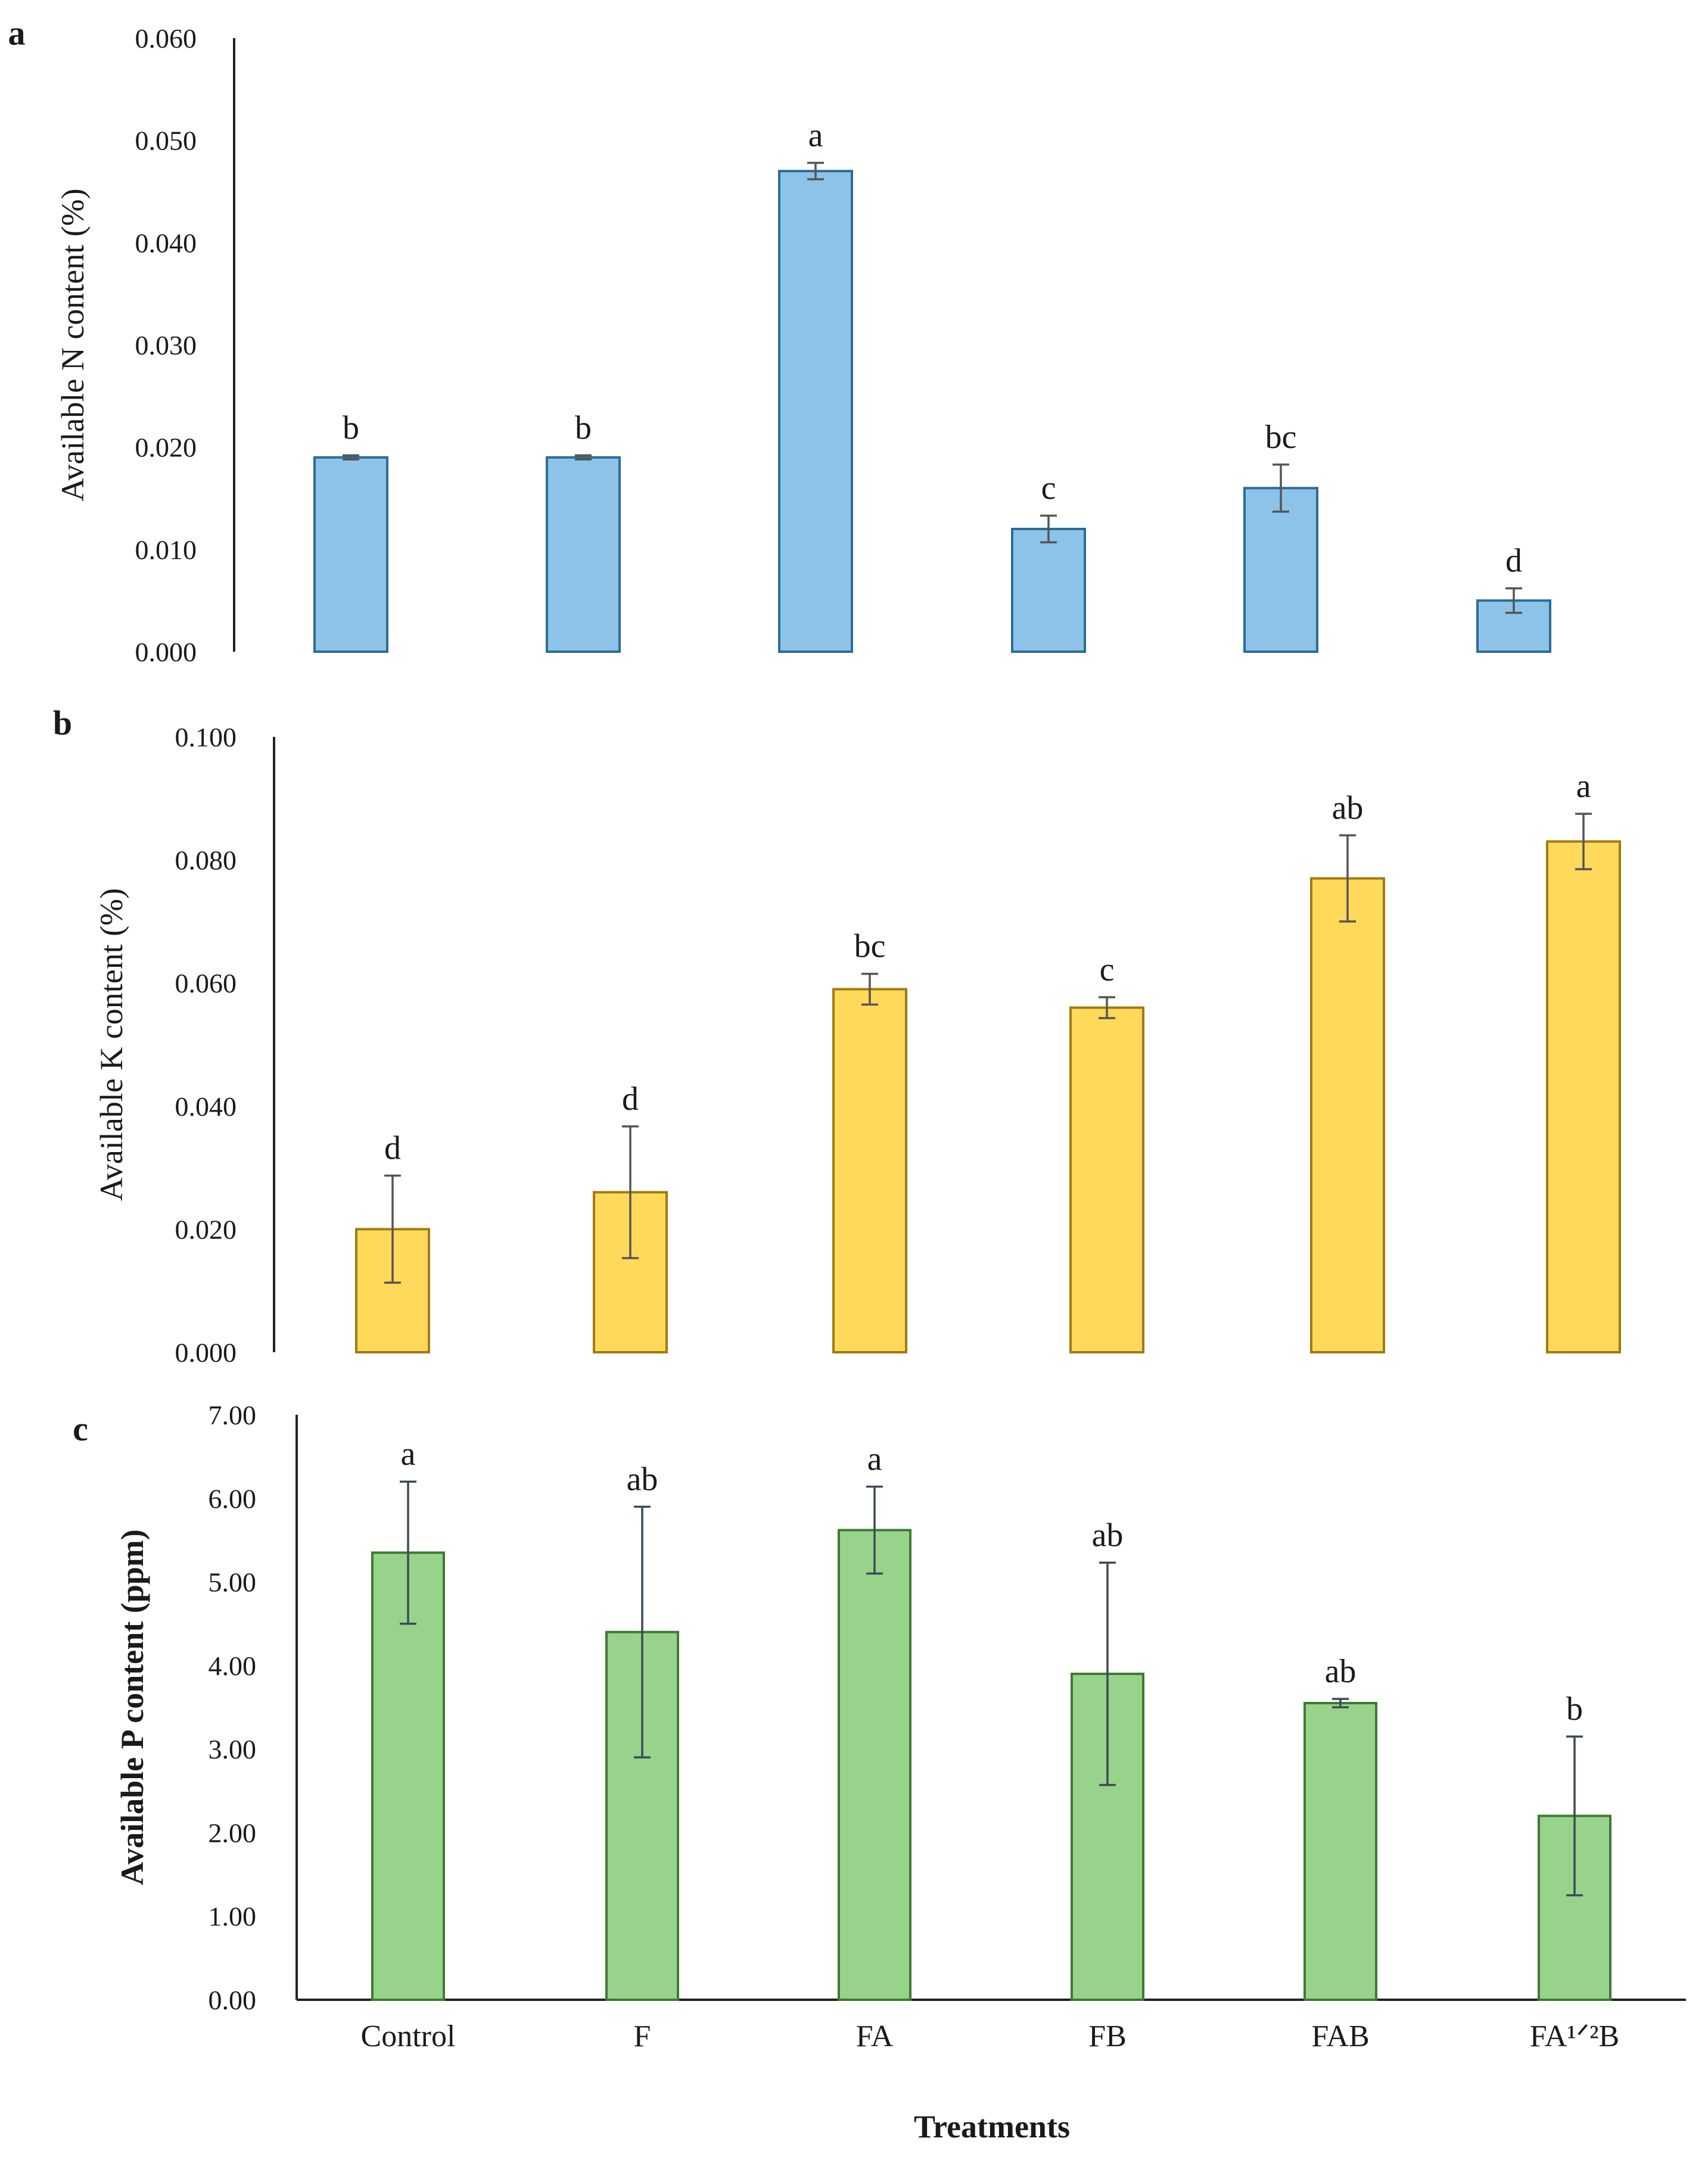 This screenshot has height=2160, width=1708. What do you see at coordinates (408, 2036) in the screenshot?
I see `x-category-label: Control` at bounding box center [408, 2036].